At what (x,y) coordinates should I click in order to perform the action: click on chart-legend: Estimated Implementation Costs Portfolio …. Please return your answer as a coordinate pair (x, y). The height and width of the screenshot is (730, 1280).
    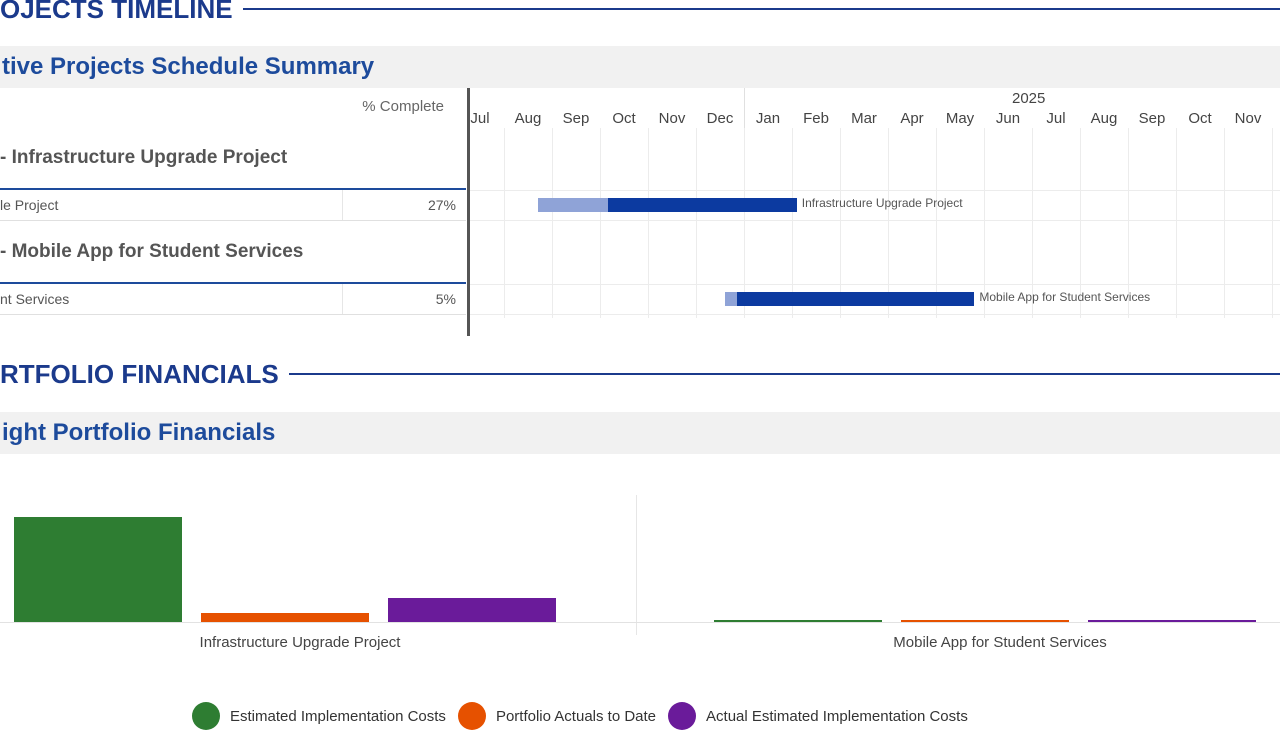
    Looking at the image, I should click on (586, 716).